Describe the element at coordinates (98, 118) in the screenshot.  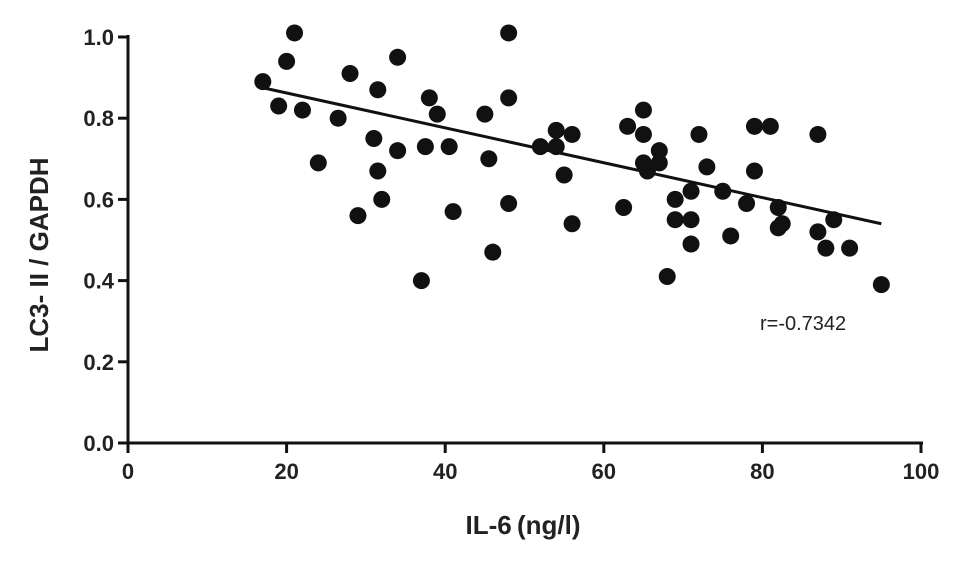
I see `y-tick-label: 0.8` at that location.